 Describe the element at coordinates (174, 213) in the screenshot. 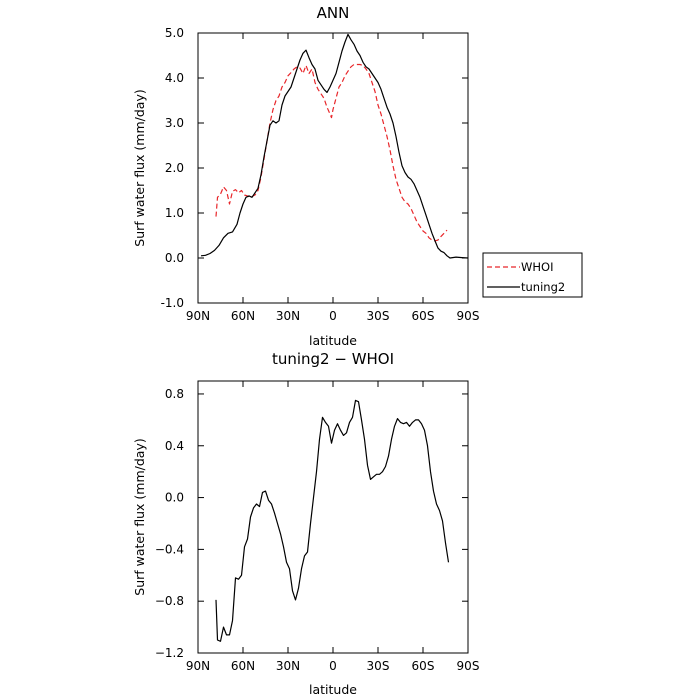

I see `y-tick-label: 1.0` at that location.